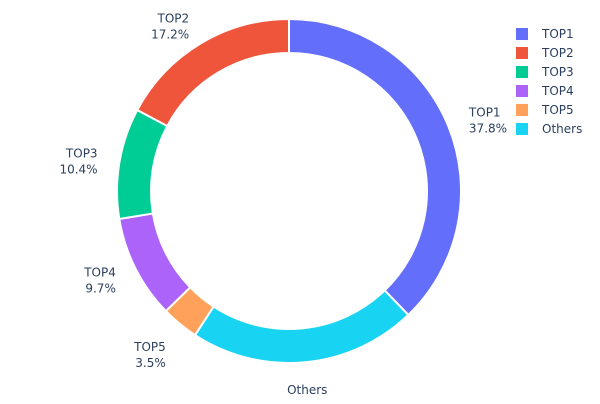 This screenshot has height=404, width=600. What do you see at coordinates (78, 169) in the screenshot?
I see `slice-label-value: 10.4%` at bounding box center [78, 169].